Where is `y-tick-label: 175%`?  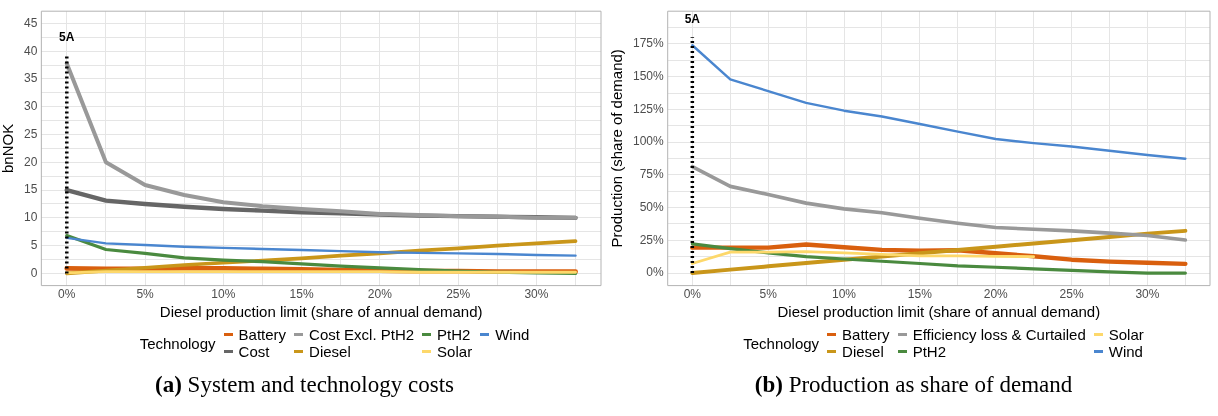 y-tick-label: 175% is located at coordinates (648, 43).